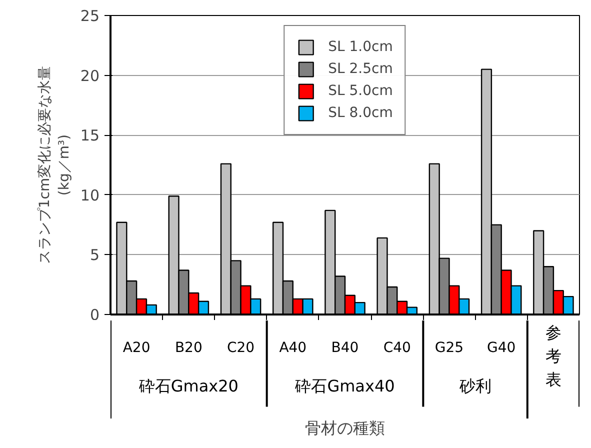 This screenshot has width=591, height=448. Describe the element at coordinates (449, 348) in the screenshot. I see `x-tick-label: G25` at that location.